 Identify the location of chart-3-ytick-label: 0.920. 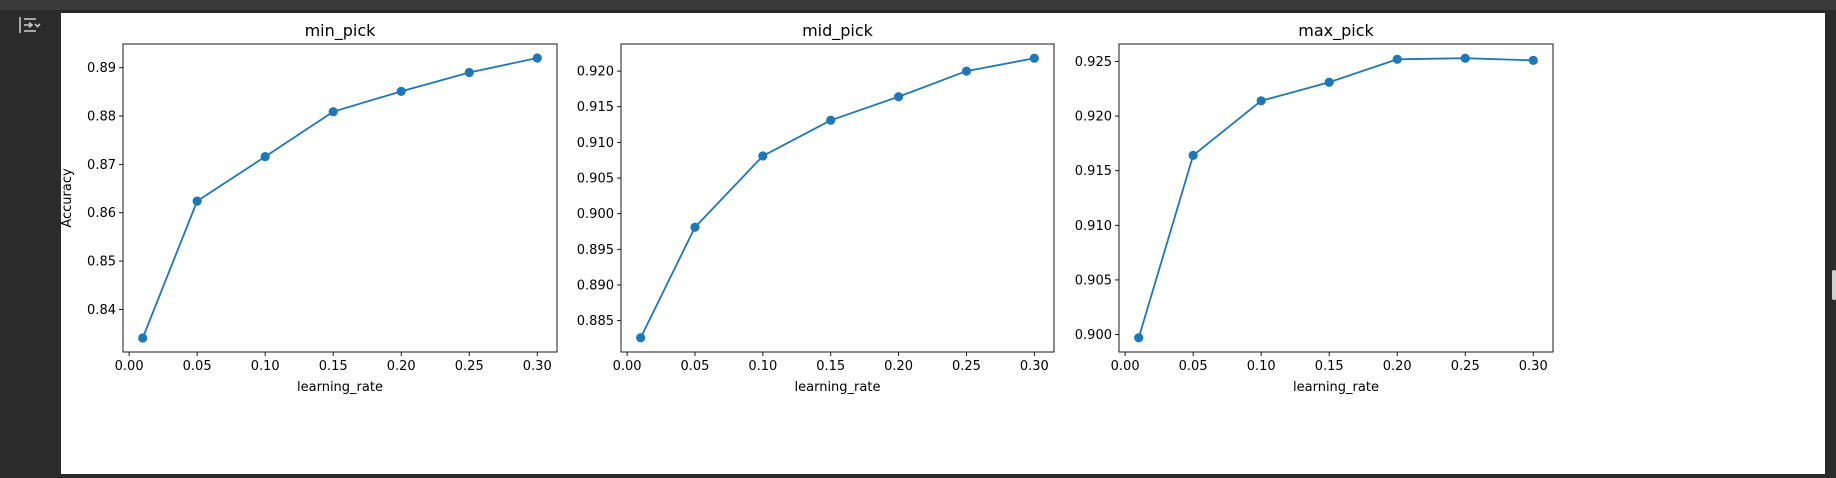
(1093, 117).